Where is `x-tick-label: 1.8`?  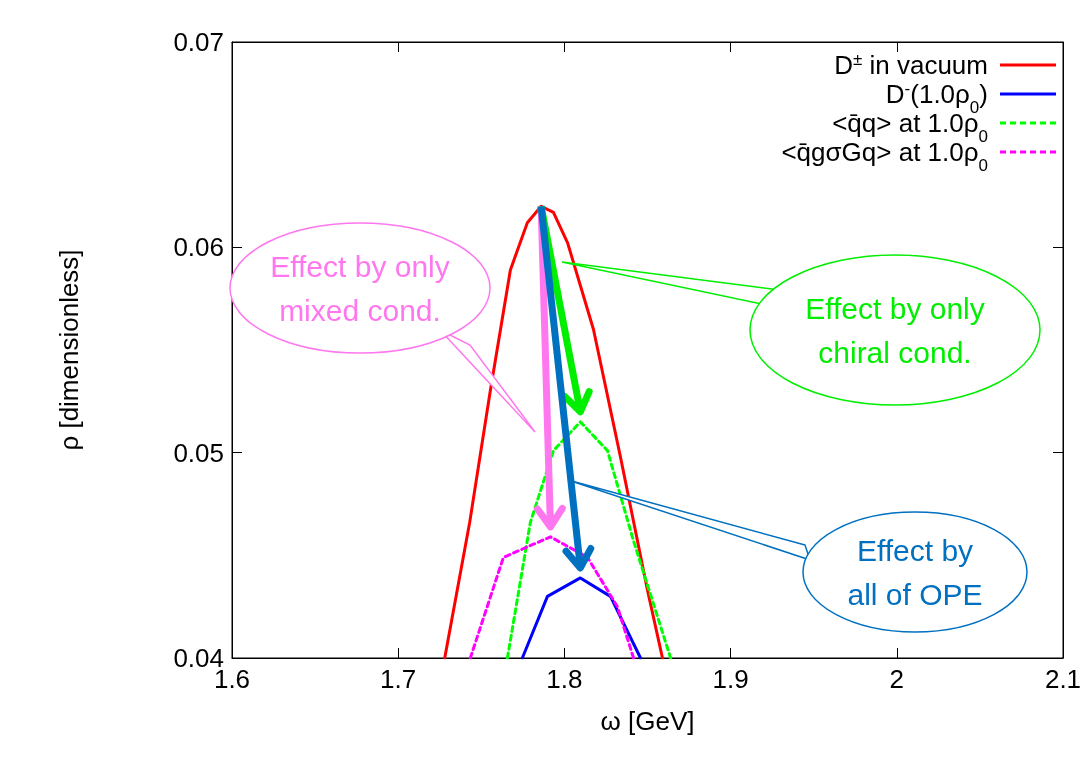
x-tick-label: 1.8 is located at coordinates (564, 679).